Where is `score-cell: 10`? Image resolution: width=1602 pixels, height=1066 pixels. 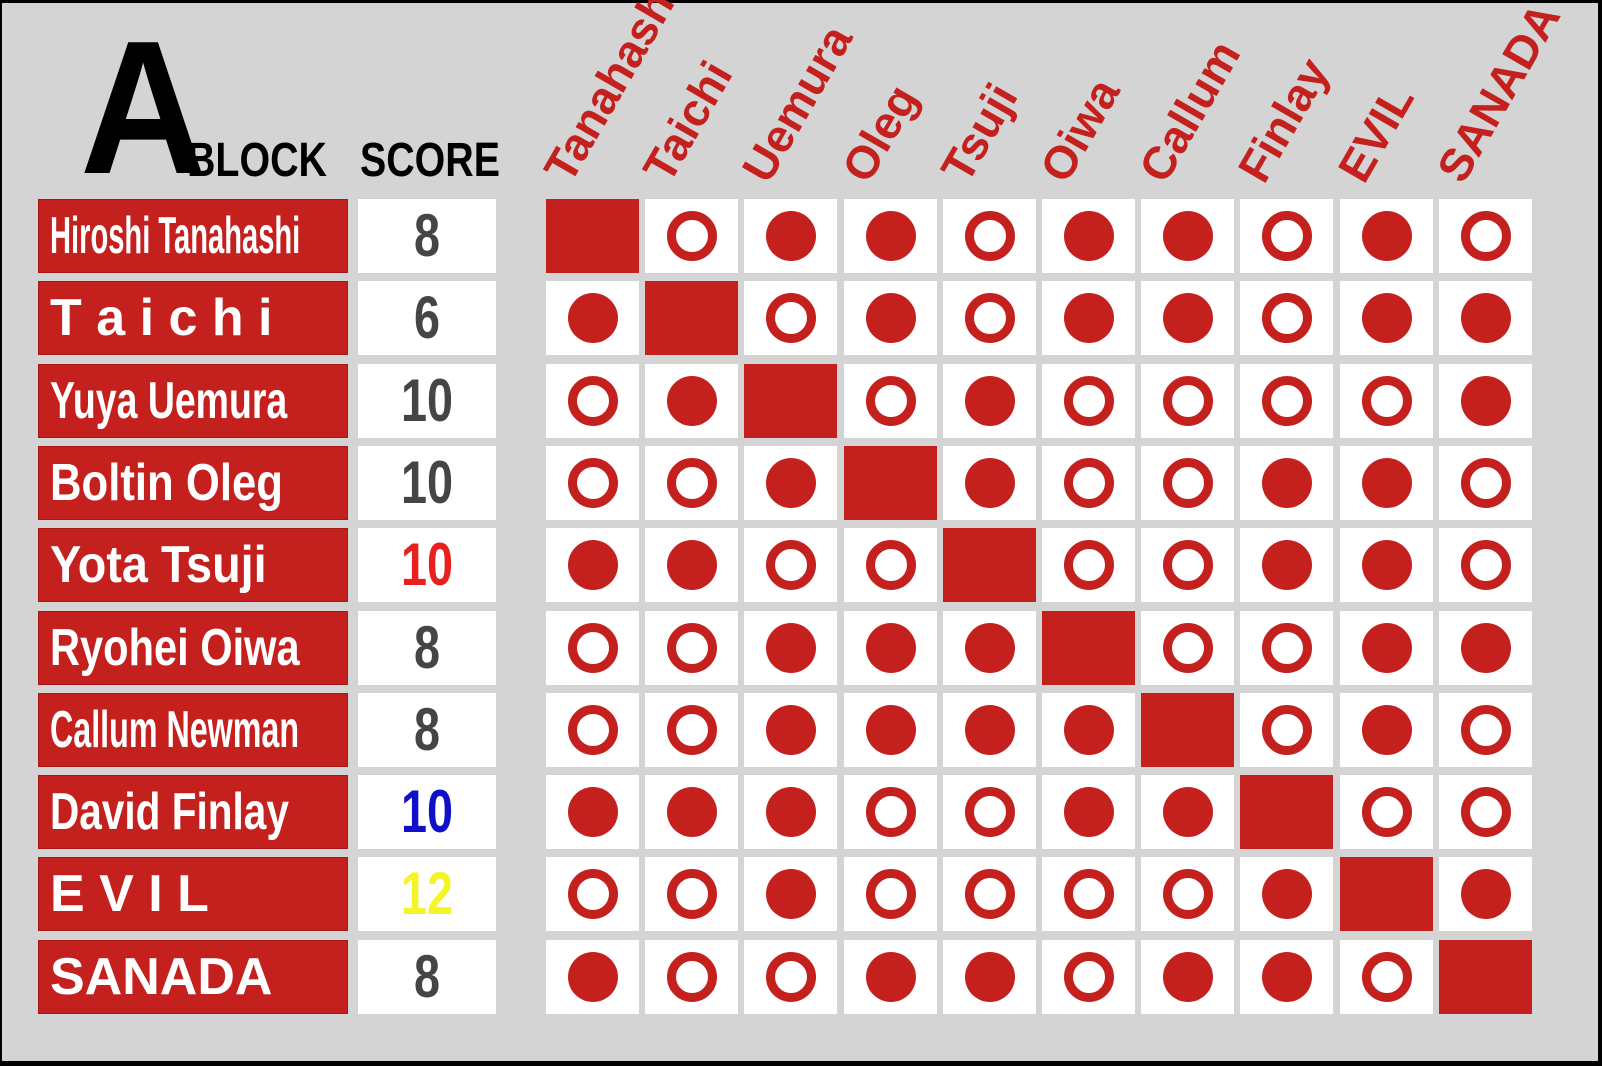 score-cell: 10 is located at coordinates (427, 565).